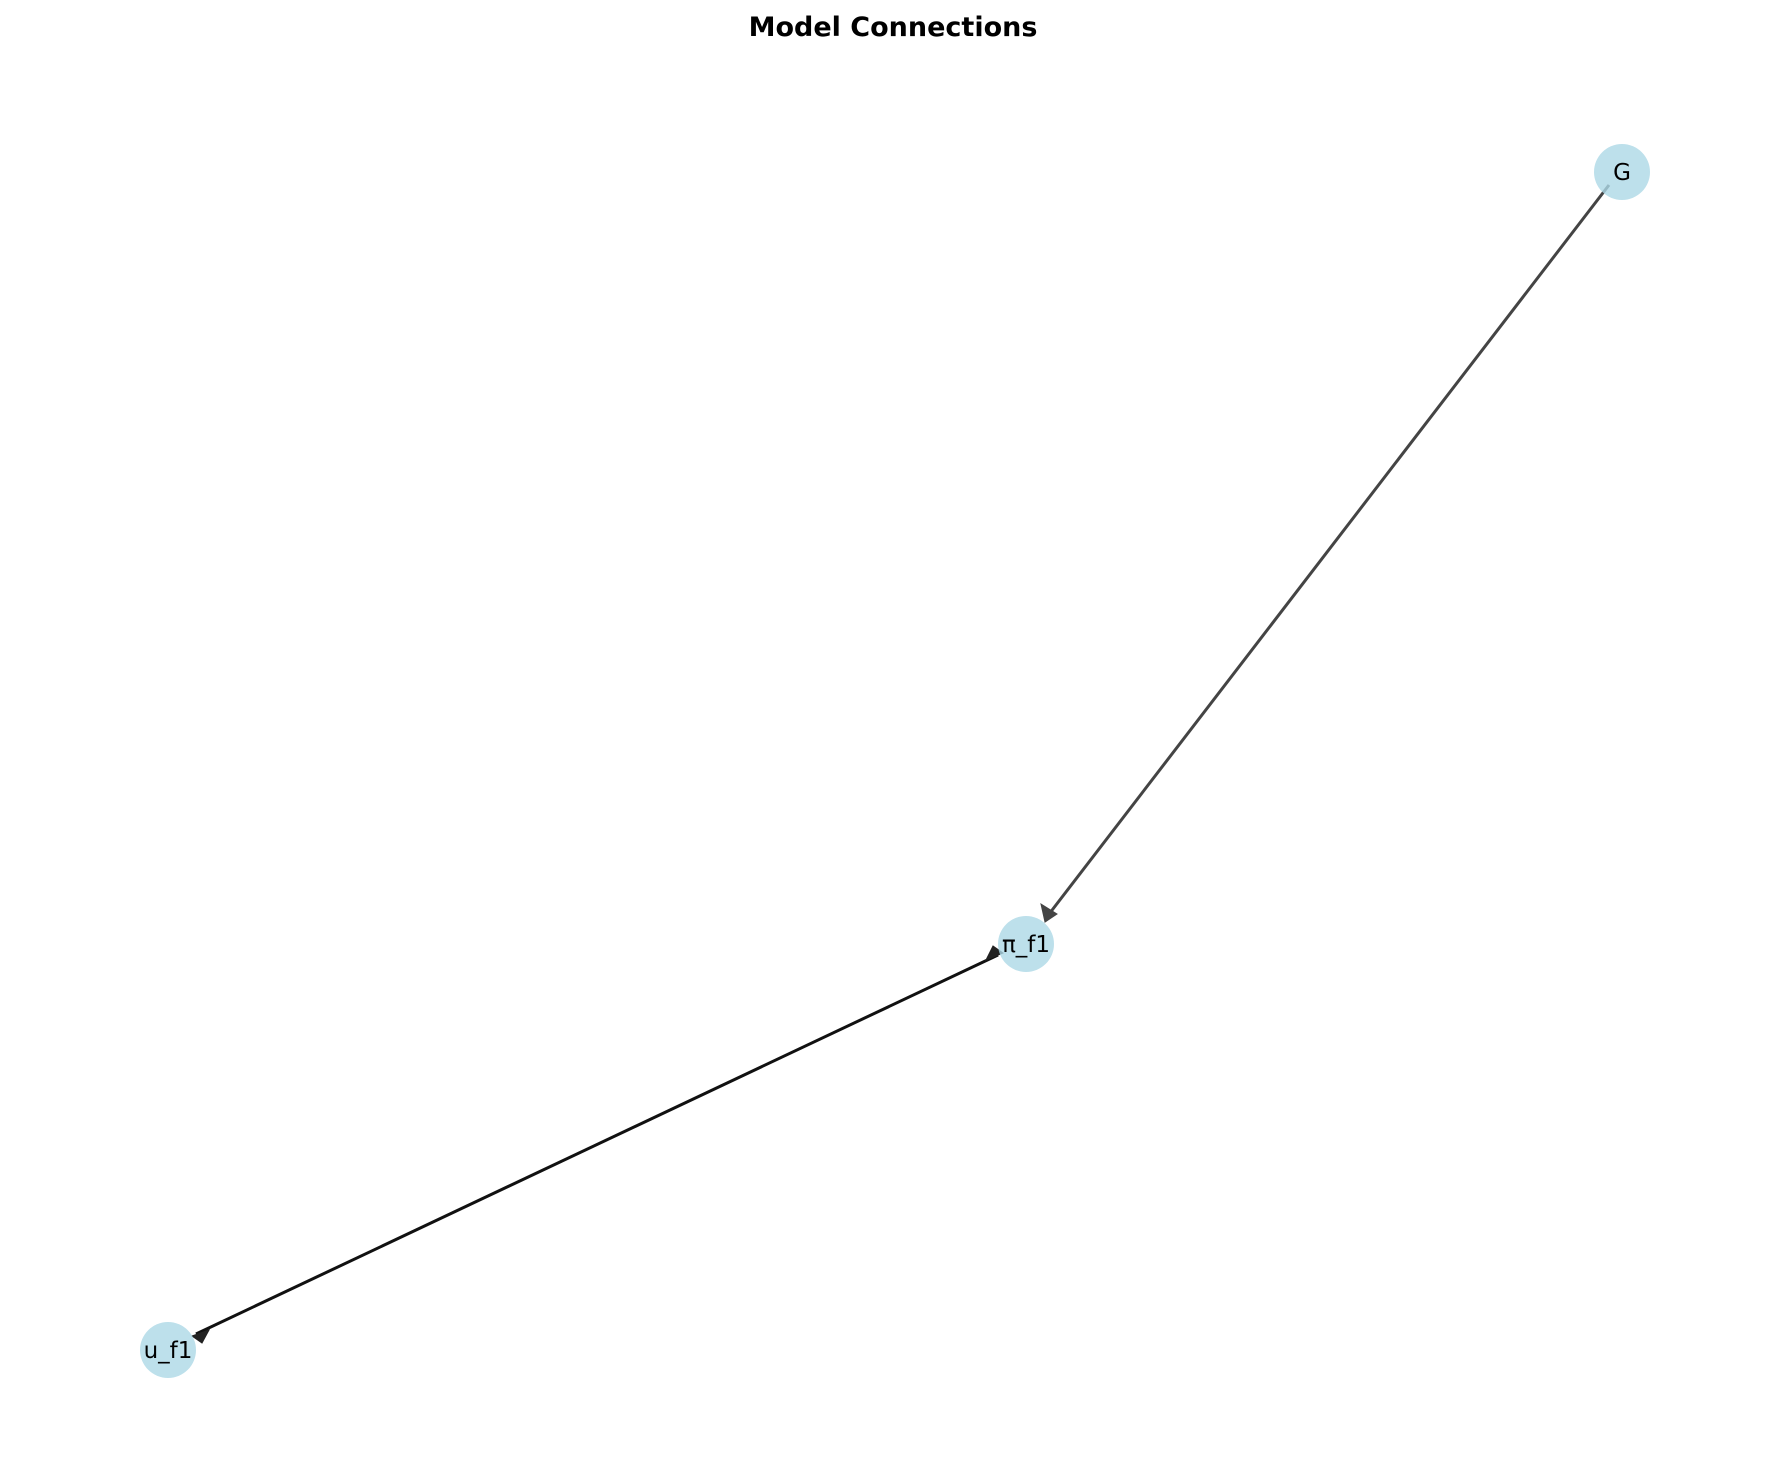  I want to click on node-g: G, so click(1622, 172).